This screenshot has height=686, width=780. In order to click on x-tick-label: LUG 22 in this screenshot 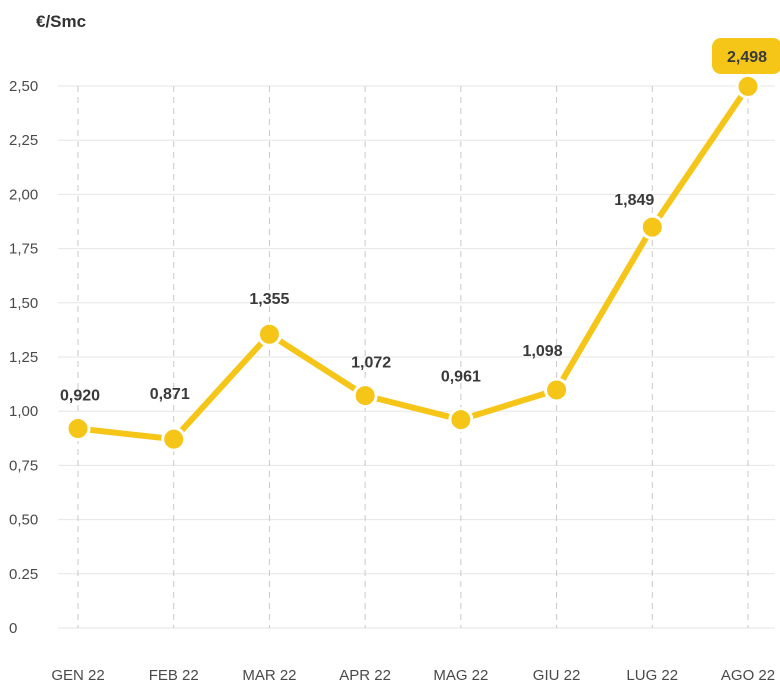, I will do `click(652, 675)`.